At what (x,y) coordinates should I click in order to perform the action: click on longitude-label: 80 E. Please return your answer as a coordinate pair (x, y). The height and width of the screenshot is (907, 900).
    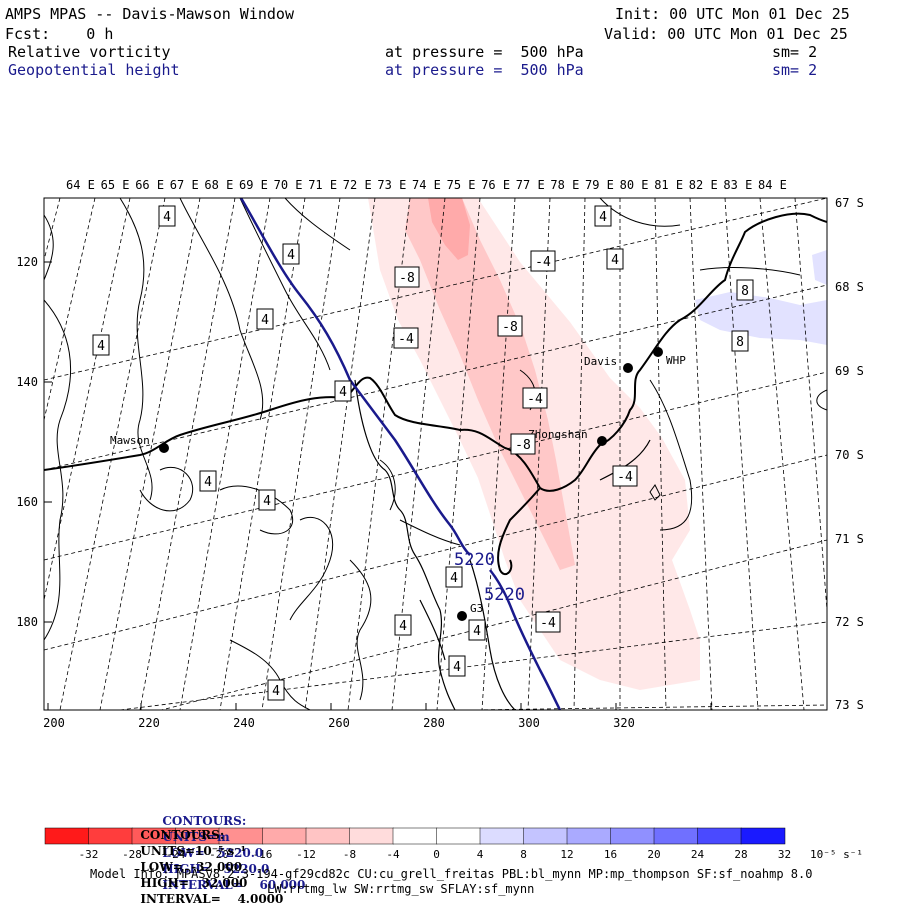
    Looking at the image, I should click on (634, 185).